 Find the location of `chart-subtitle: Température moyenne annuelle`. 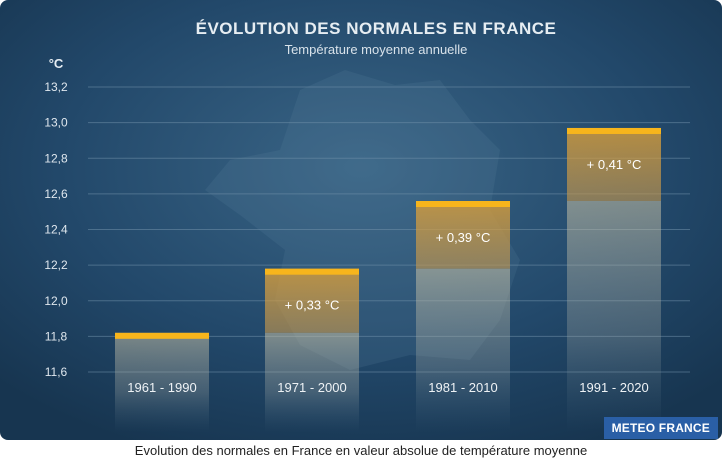

chart-subtitle: Température moyenne annuelle is located at coordinates (376, 49).